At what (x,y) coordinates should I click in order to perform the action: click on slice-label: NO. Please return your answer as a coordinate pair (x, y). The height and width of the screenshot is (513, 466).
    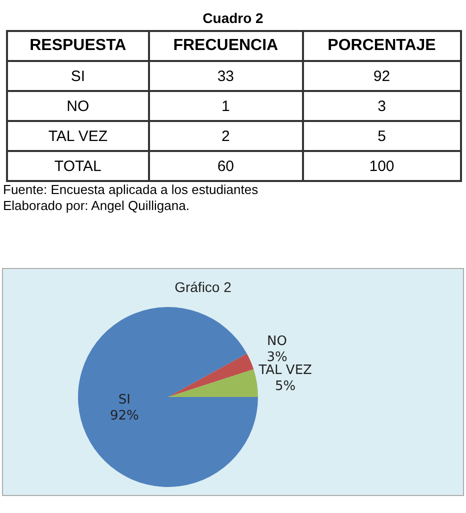
    Looking at the image, I should click on (277, 342).